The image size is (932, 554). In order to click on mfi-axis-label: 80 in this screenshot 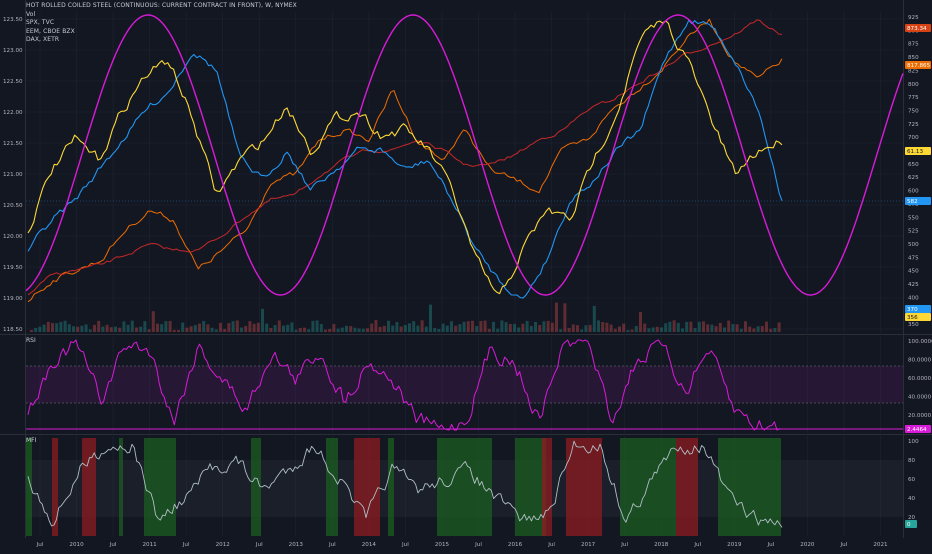, I will do `click(912, 461)`.